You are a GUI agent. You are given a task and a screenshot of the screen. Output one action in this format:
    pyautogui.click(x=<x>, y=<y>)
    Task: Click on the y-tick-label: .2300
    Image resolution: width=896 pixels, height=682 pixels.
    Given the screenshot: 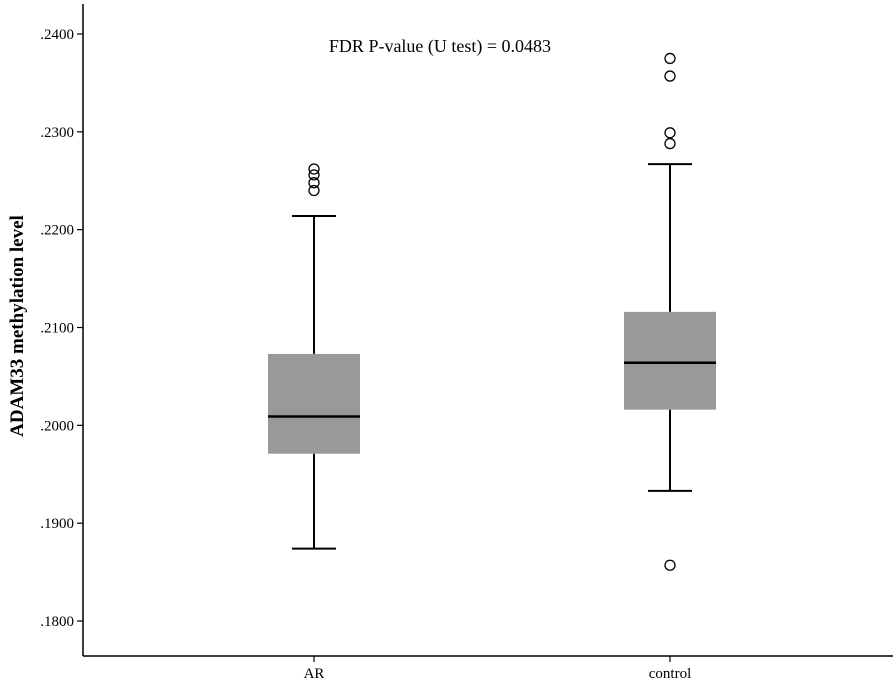 What is the action you would take?
    pyautogui.click(x=57, y=133)
    